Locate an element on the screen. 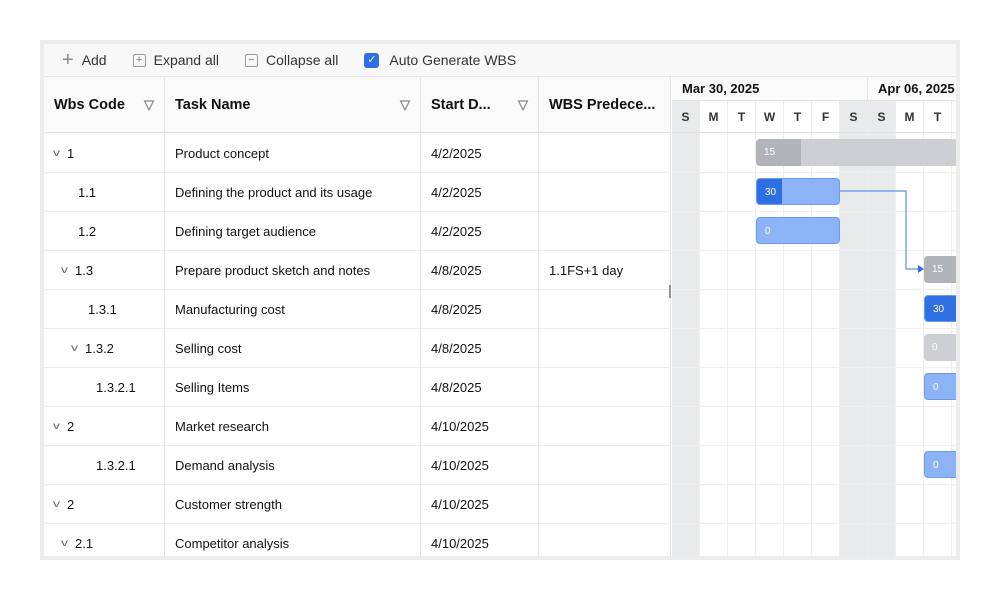  table-row: 1.3.2.1 Demand analysis 4/10/2025 is located at coordinates (357, 465).